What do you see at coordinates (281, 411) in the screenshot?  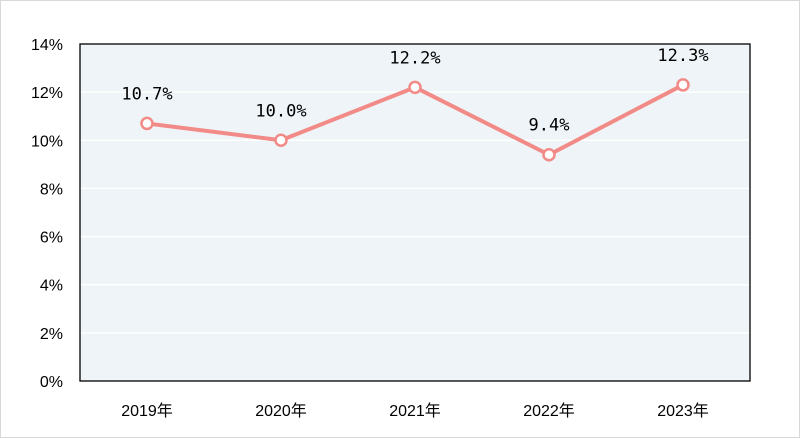 I see `x-tick-label: 2020年` at bounding box center [281, 411].